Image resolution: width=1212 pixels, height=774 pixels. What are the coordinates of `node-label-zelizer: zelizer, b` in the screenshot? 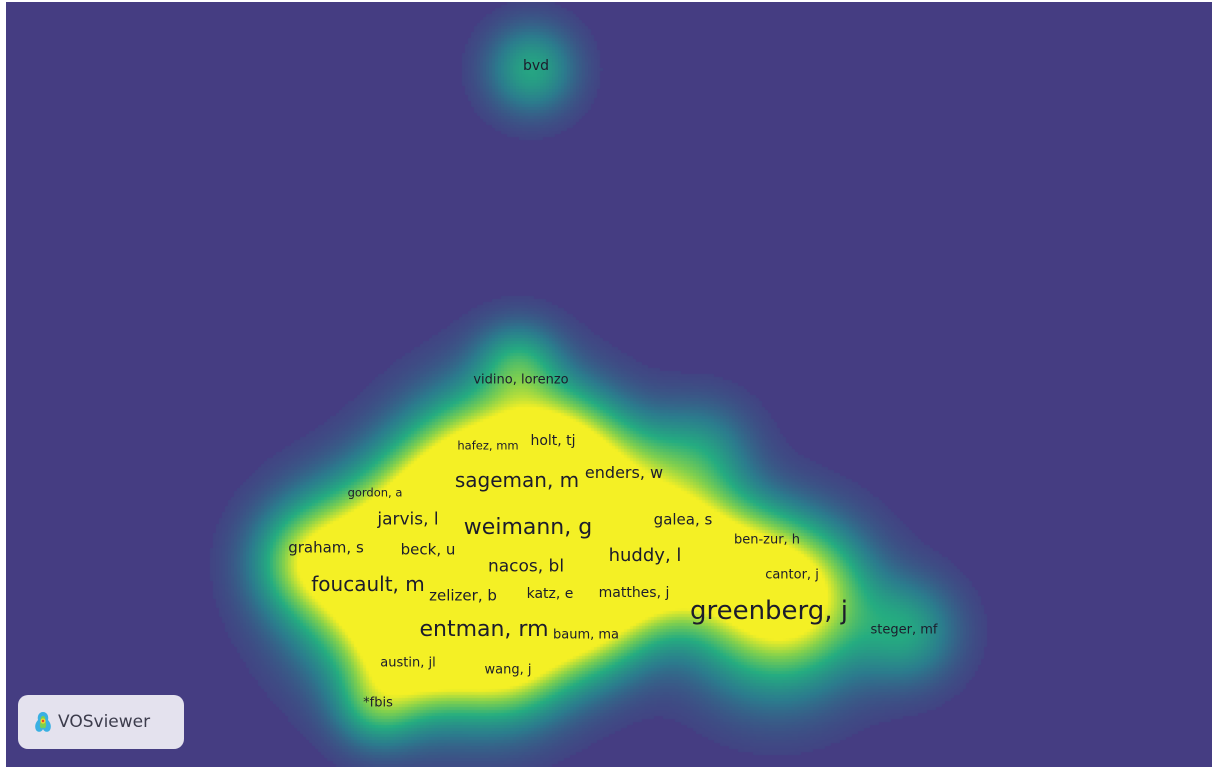 It's located at (463, 595).